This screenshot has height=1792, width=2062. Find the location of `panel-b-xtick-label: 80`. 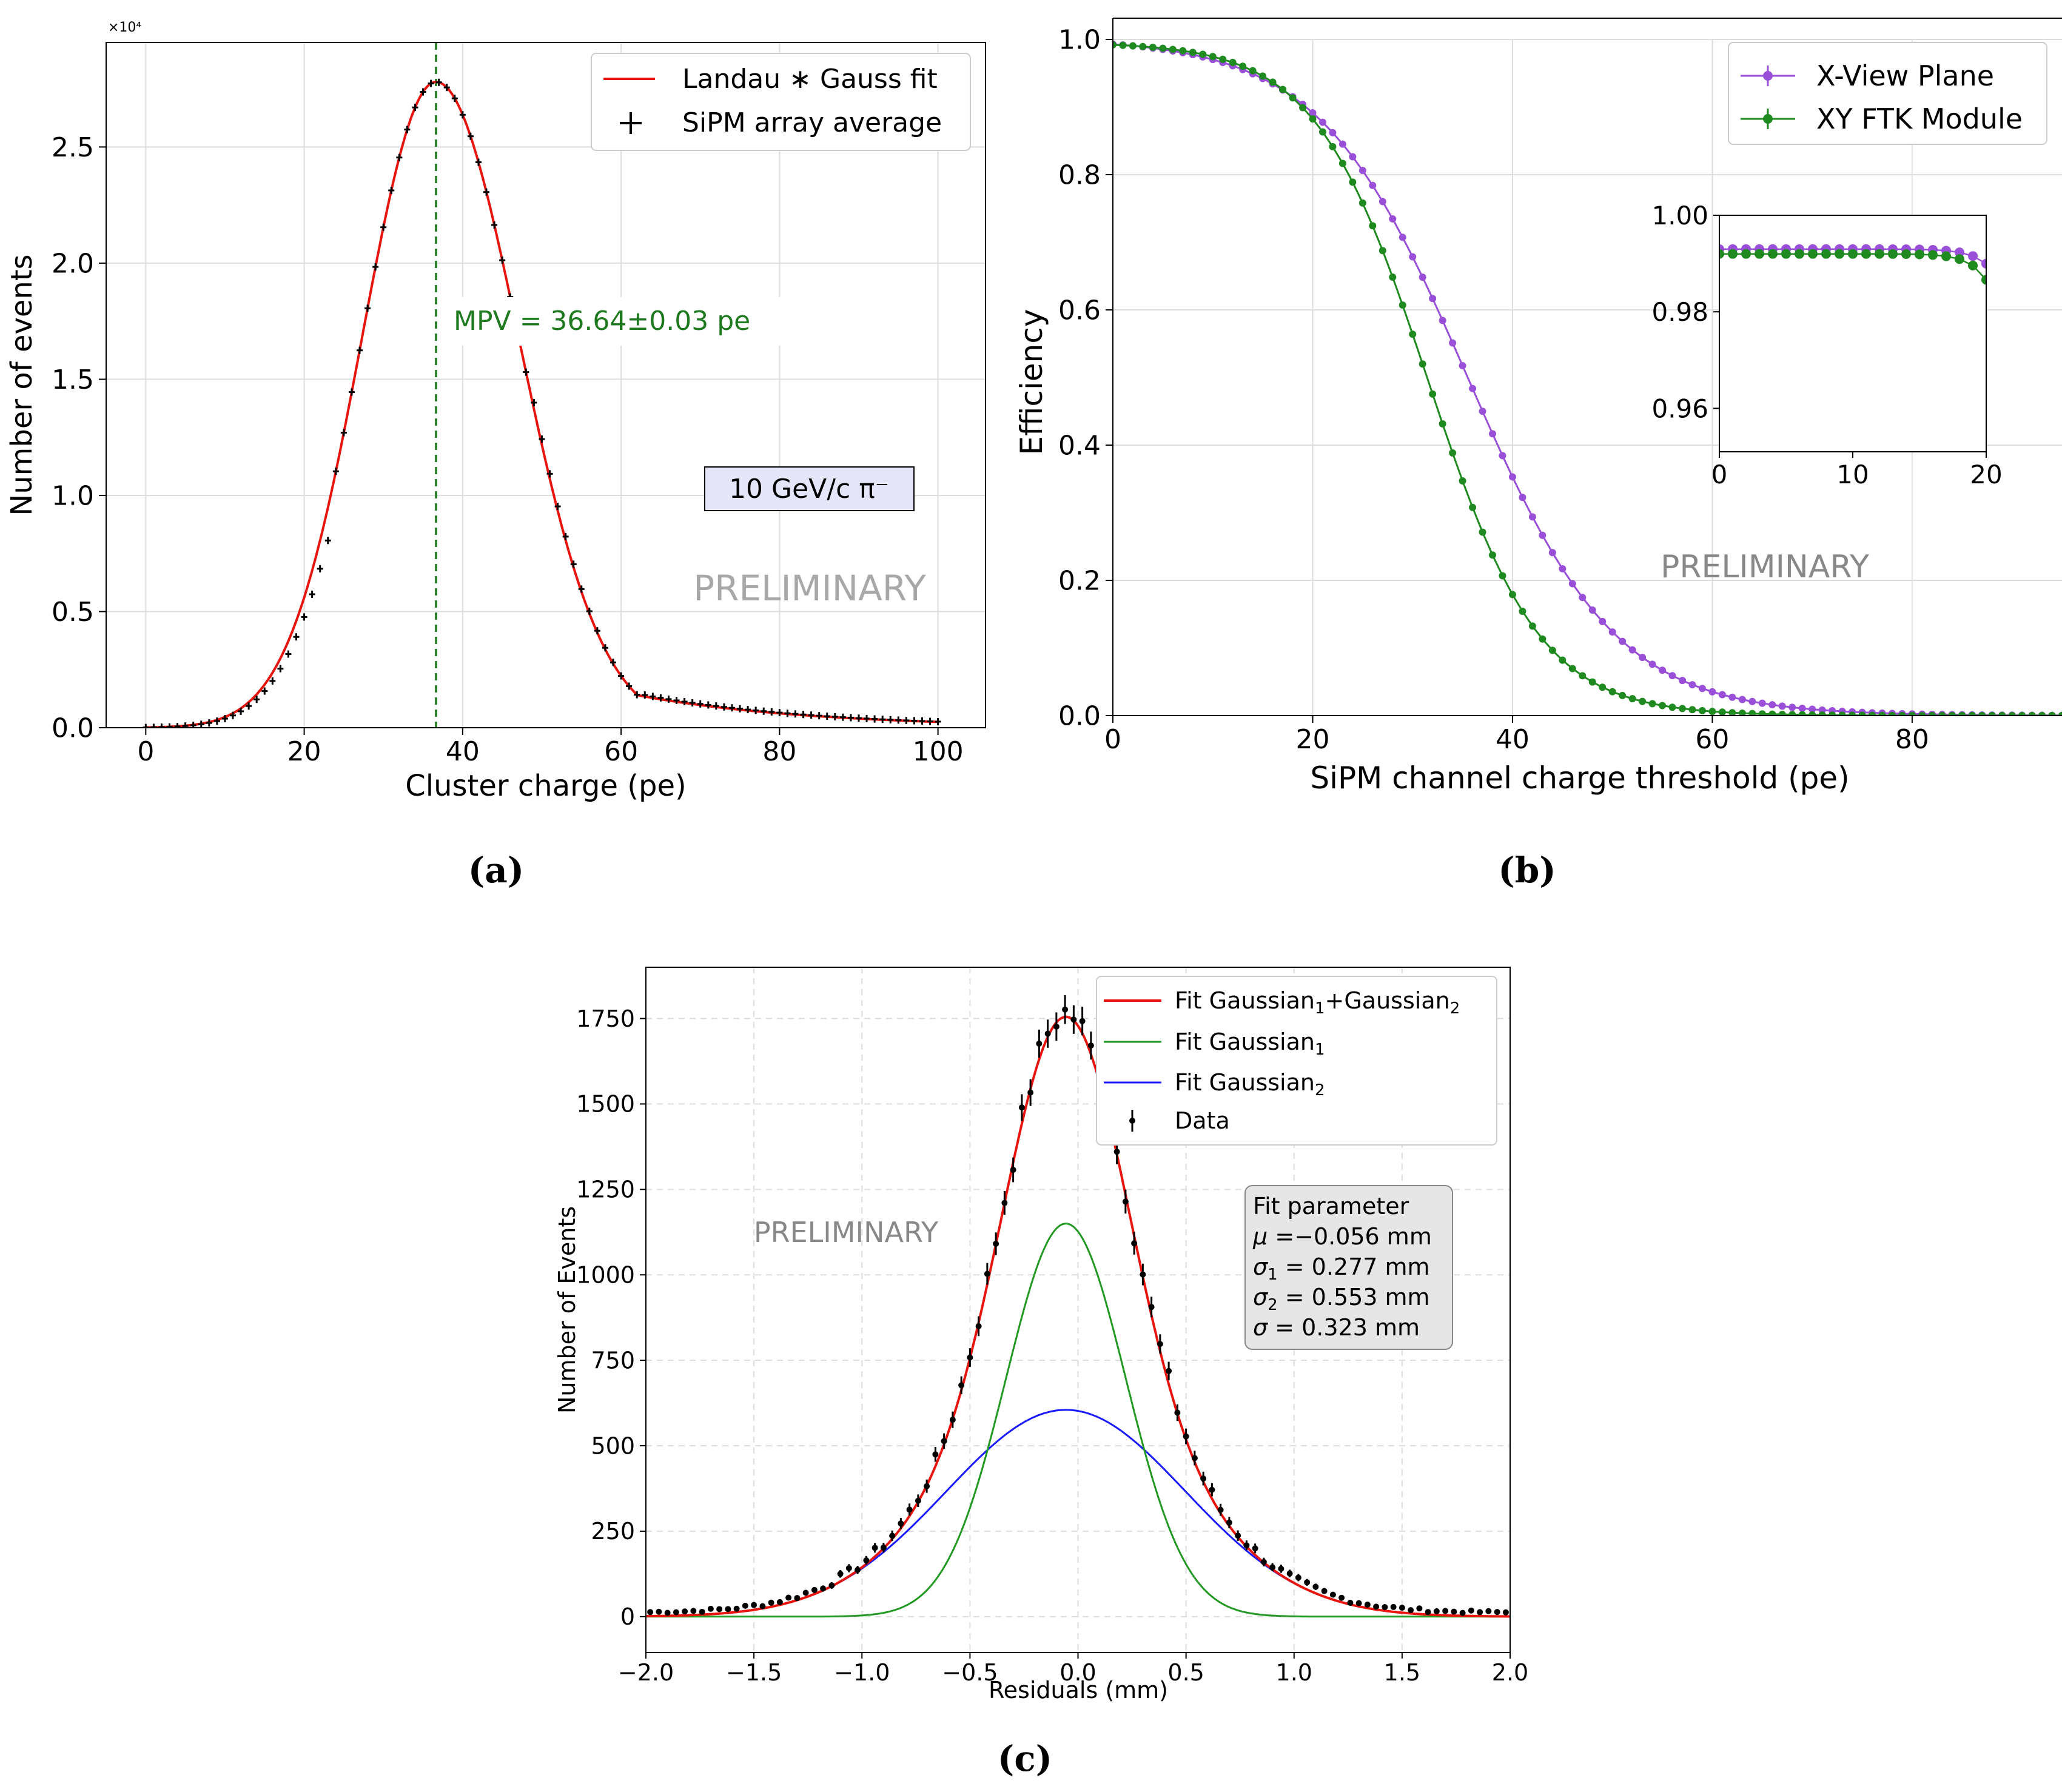

panel-b-xtick-label: 80 is located at coordinates (1912, 740).